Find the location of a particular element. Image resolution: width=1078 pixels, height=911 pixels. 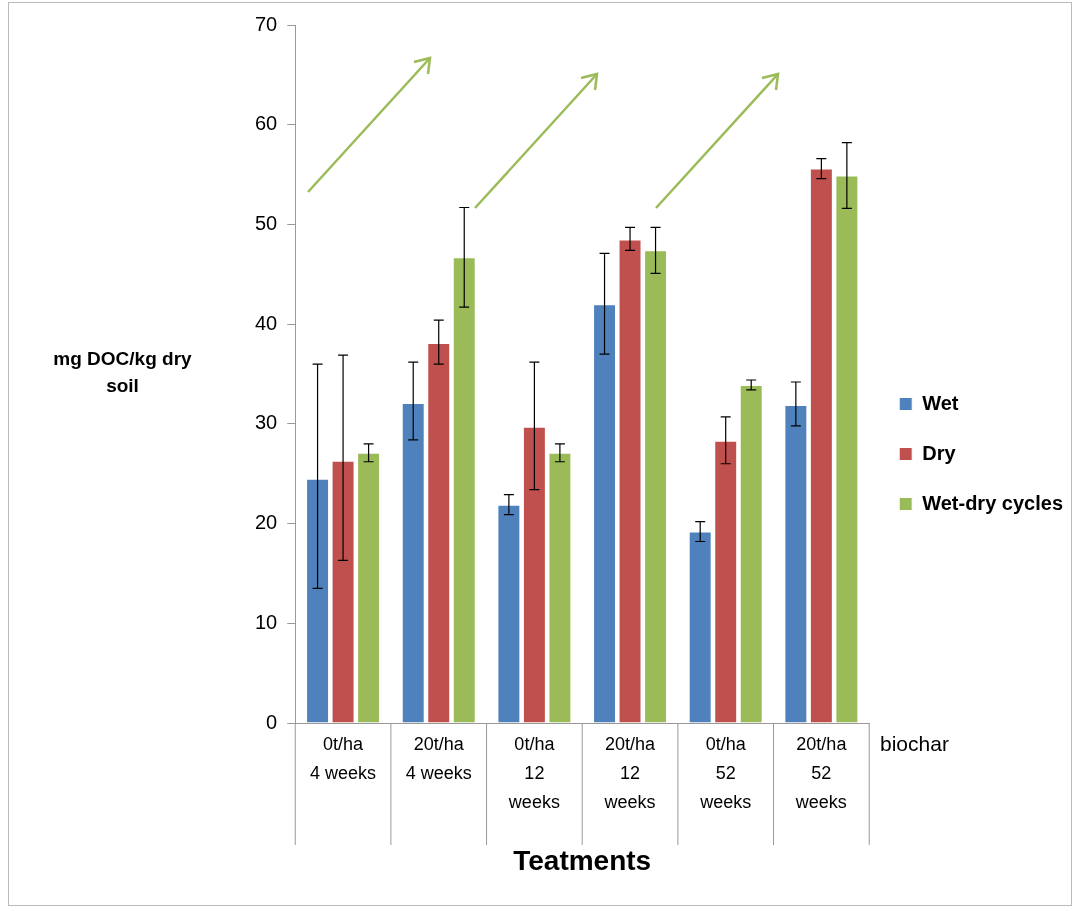

x-tick-label: 20t/ha 52 weeks is located at coordinates (821, 773).